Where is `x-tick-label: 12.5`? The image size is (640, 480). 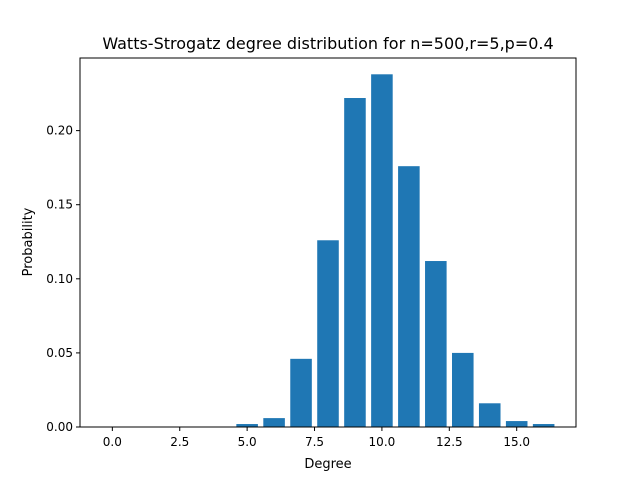
x-tick-label: 12.5 is located at coordinates (449, 442).